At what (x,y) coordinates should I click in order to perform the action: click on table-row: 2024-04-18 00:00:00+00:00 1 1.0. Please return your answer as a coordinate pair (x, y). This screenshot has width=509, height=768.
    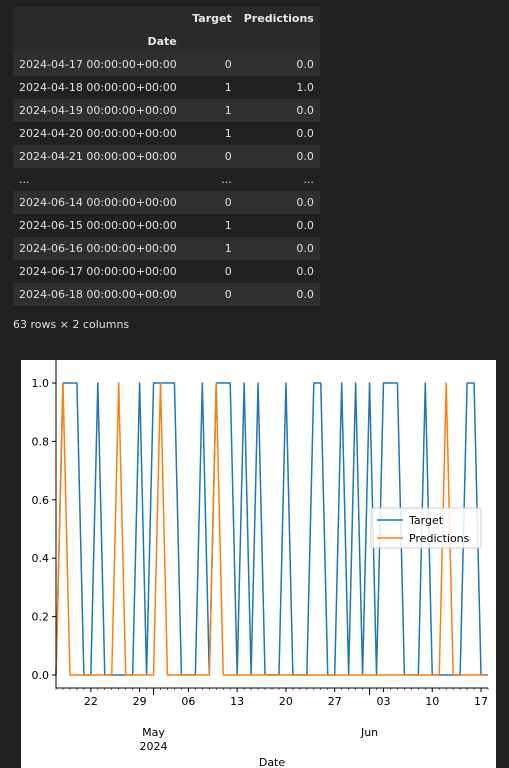
    Looking at the image, I should click on (166, 87).